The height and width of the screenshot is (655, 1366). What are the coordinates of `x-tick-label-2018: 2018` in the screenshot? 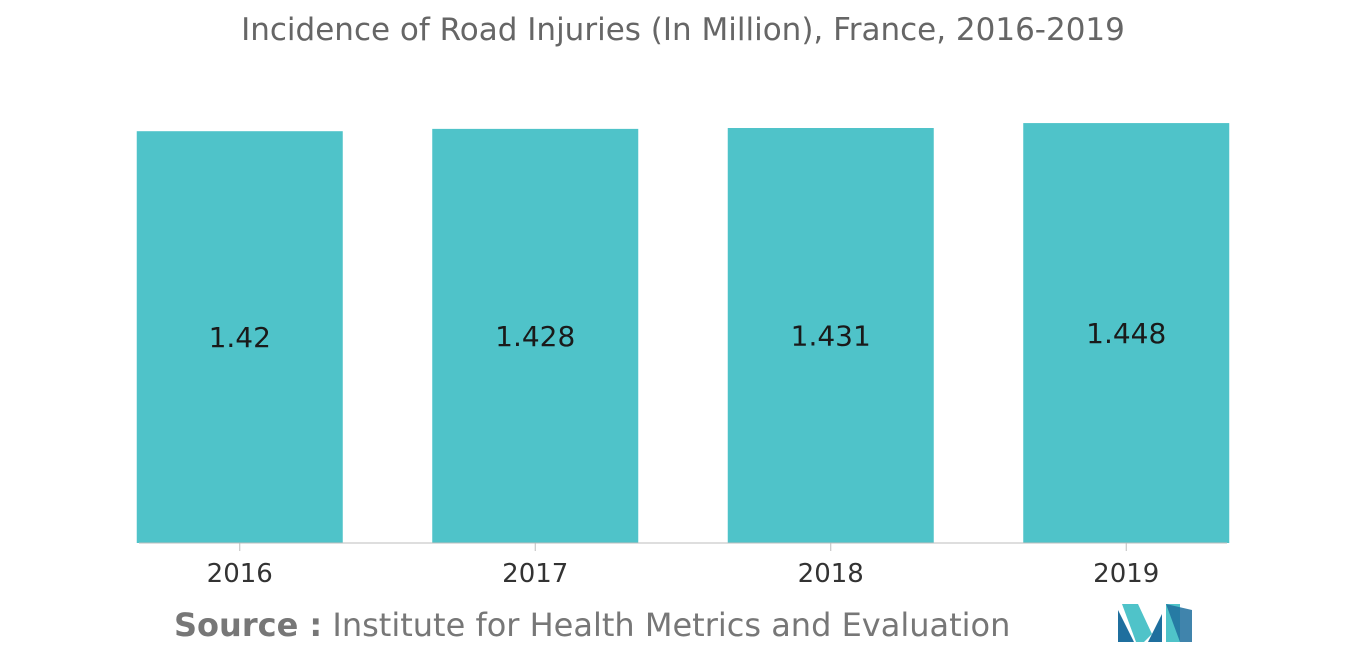 It's located at (831, 574).